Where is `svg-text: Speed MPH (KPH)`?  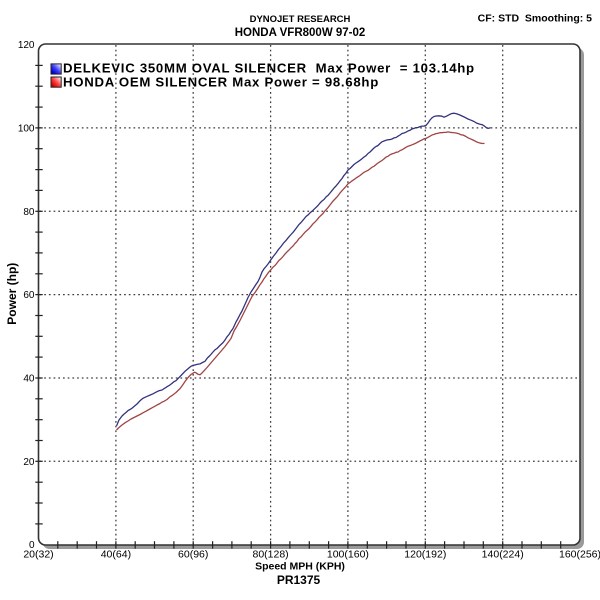
svg-text: Speed MPH (KPH) is located at coordinates (300, 567).